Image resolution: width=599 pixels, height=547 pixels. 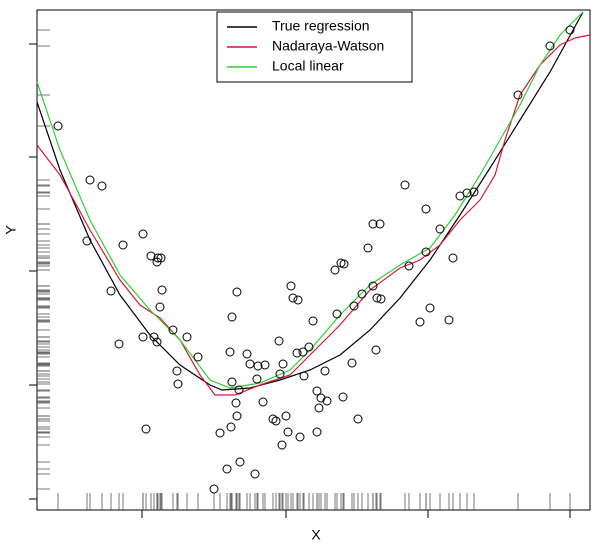 What do you see at coordinates (316, 535) in the screenshot?
I see `x-axis-label: X` at bounding box center [316, 535].